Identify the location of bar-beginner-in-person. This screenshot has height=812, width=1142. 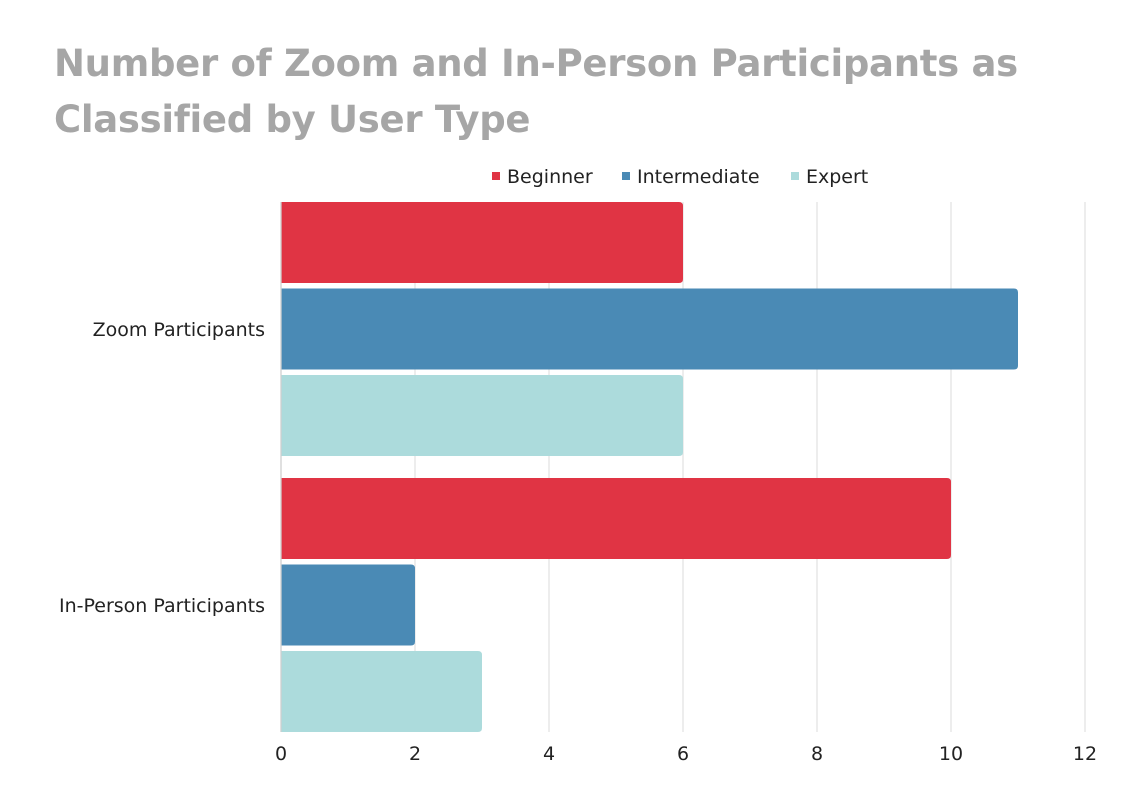
(616, 518).